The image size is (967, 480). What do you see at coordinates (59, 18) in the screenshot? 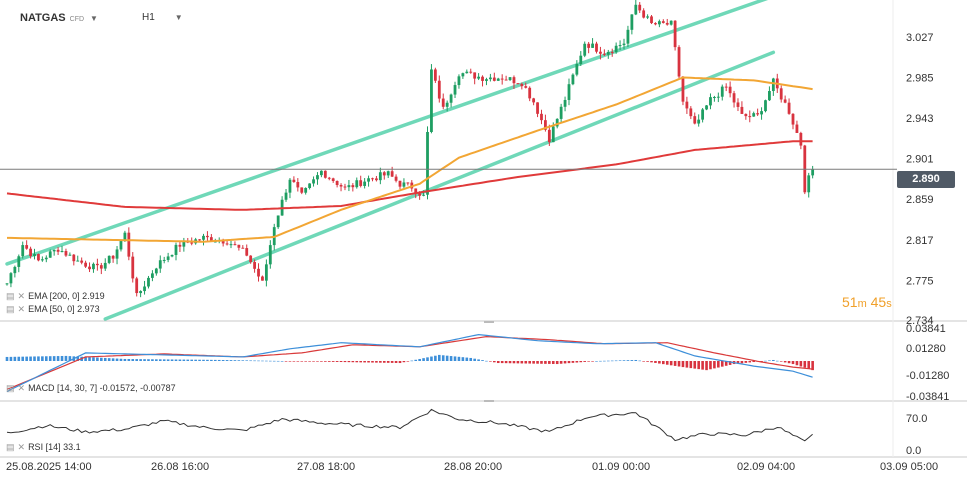
I see `symbol-selector: NATGAS CFD ▼` at bounding box center [59, 18].